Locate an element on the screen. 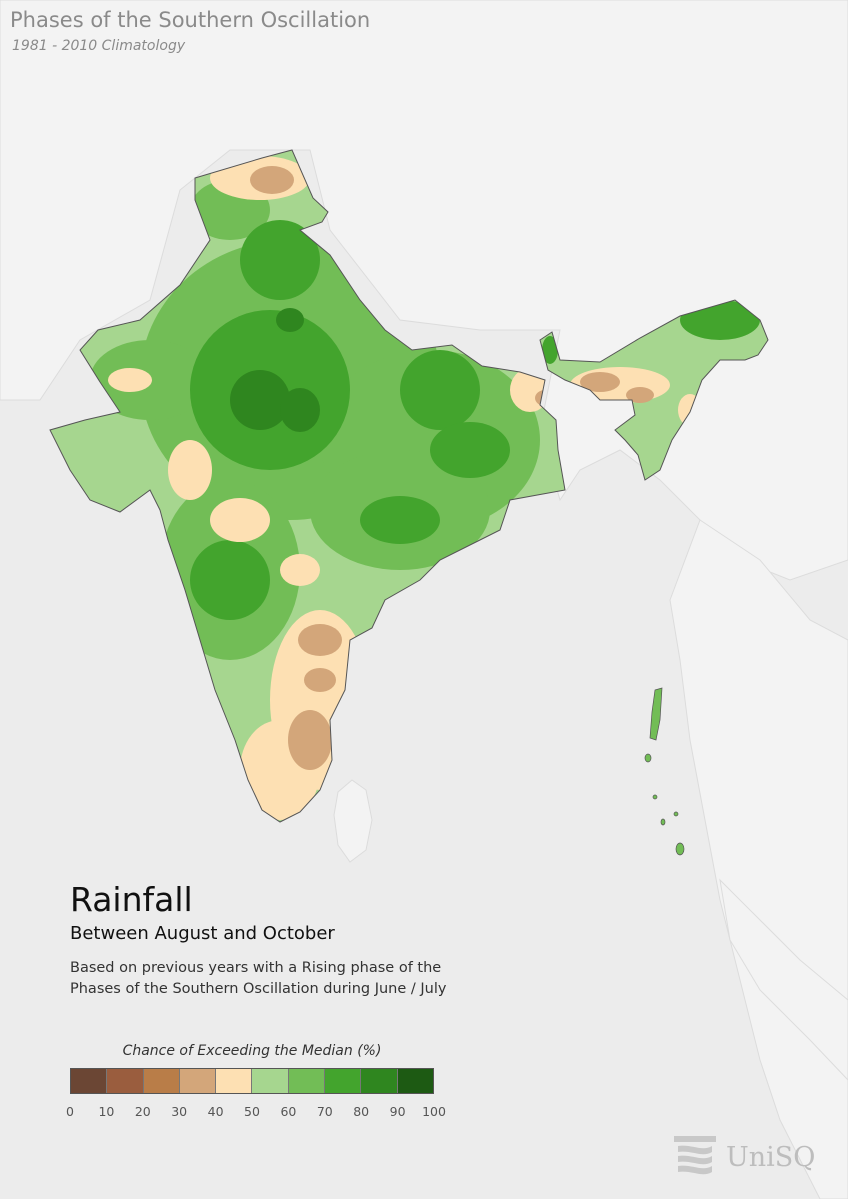  unisq-logo: UniSQ is located at coordinates (743, 1157).